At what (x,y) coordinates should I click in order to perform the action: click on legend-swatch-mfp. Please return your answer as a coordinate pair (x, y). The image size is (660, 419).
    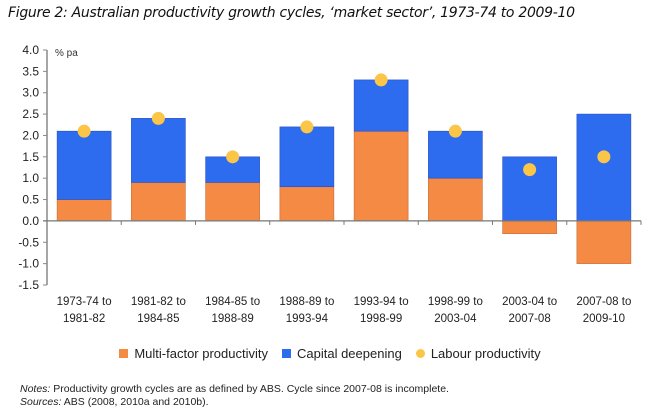
    Looking at the image, I should click on (124, 353).